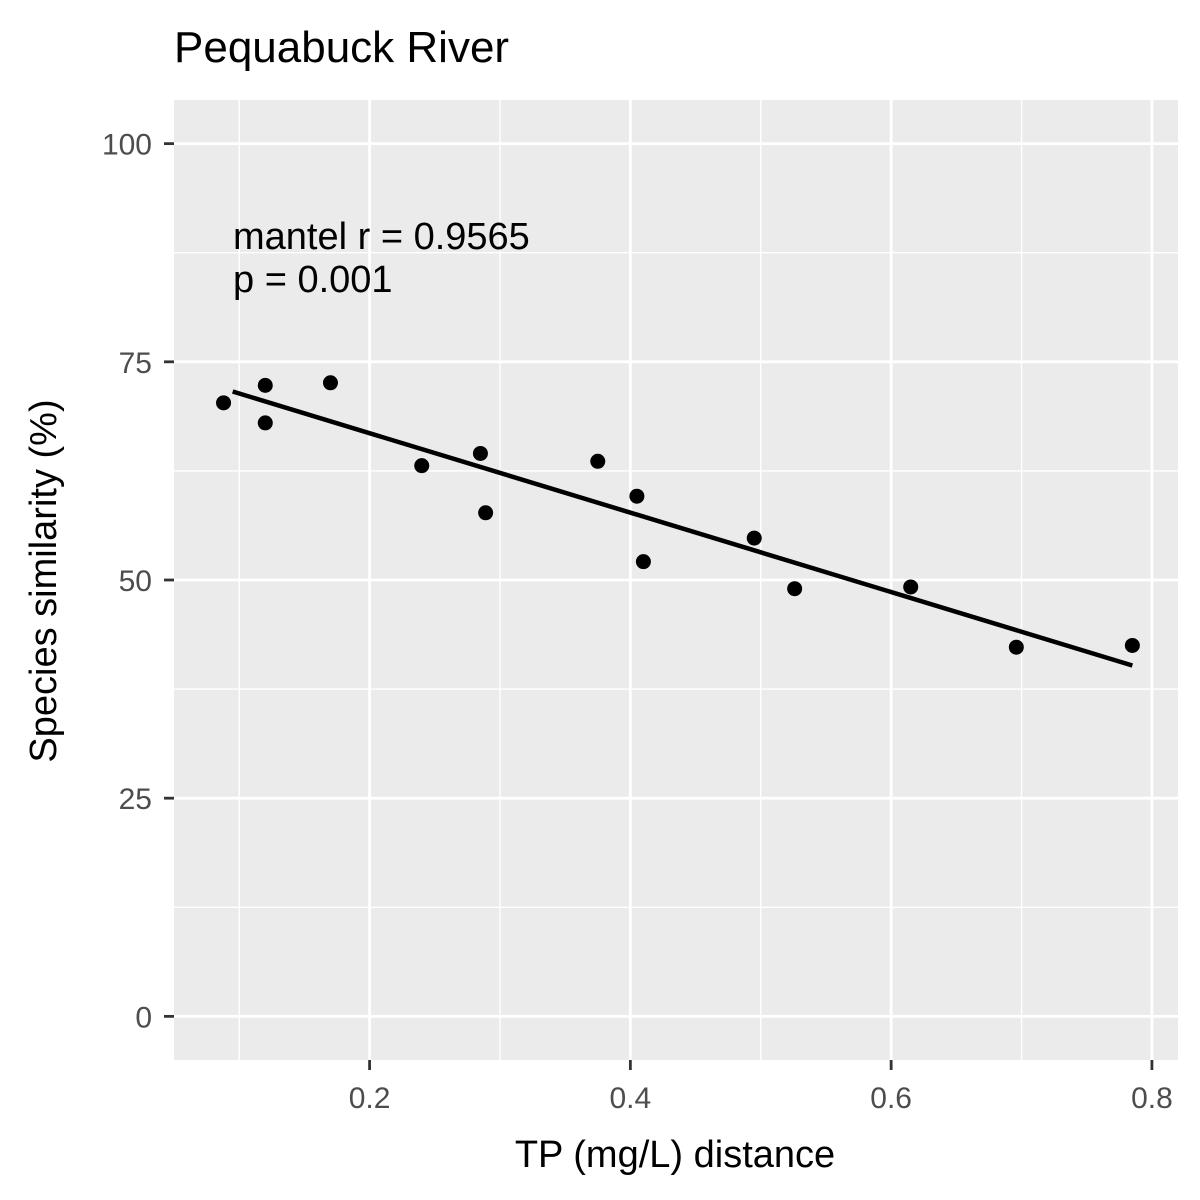 The image size is (1200, 1200). I want to click on y-tick-label: 25, so click(135, 799).